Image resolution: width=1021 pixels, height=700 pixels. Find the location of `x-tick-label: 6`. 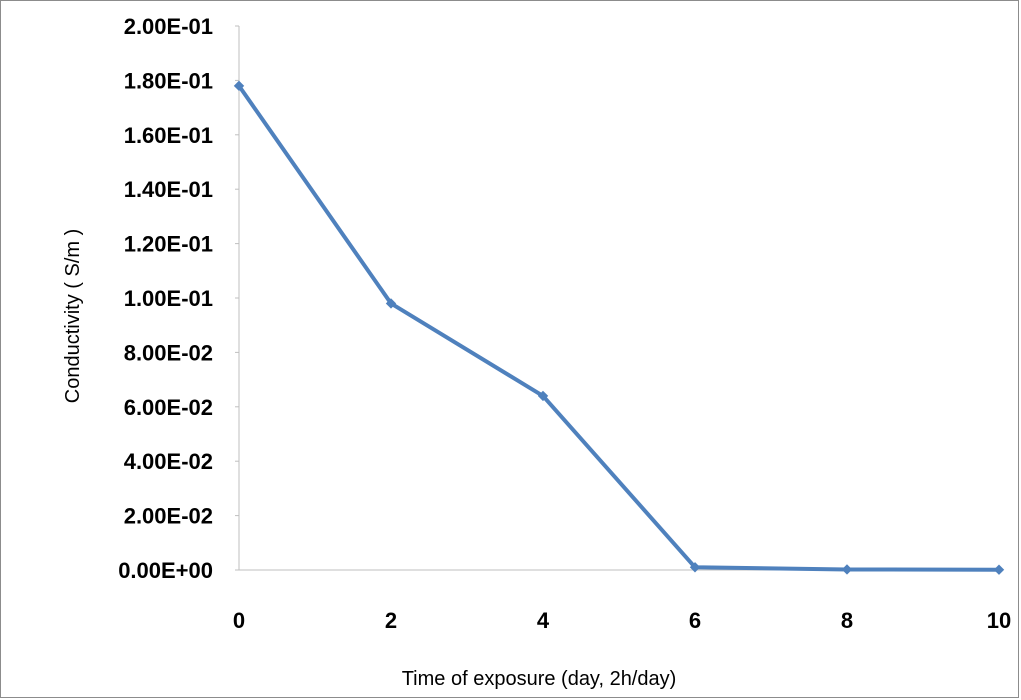

x-tick-label: 6 is located at coordinates (695, 620).